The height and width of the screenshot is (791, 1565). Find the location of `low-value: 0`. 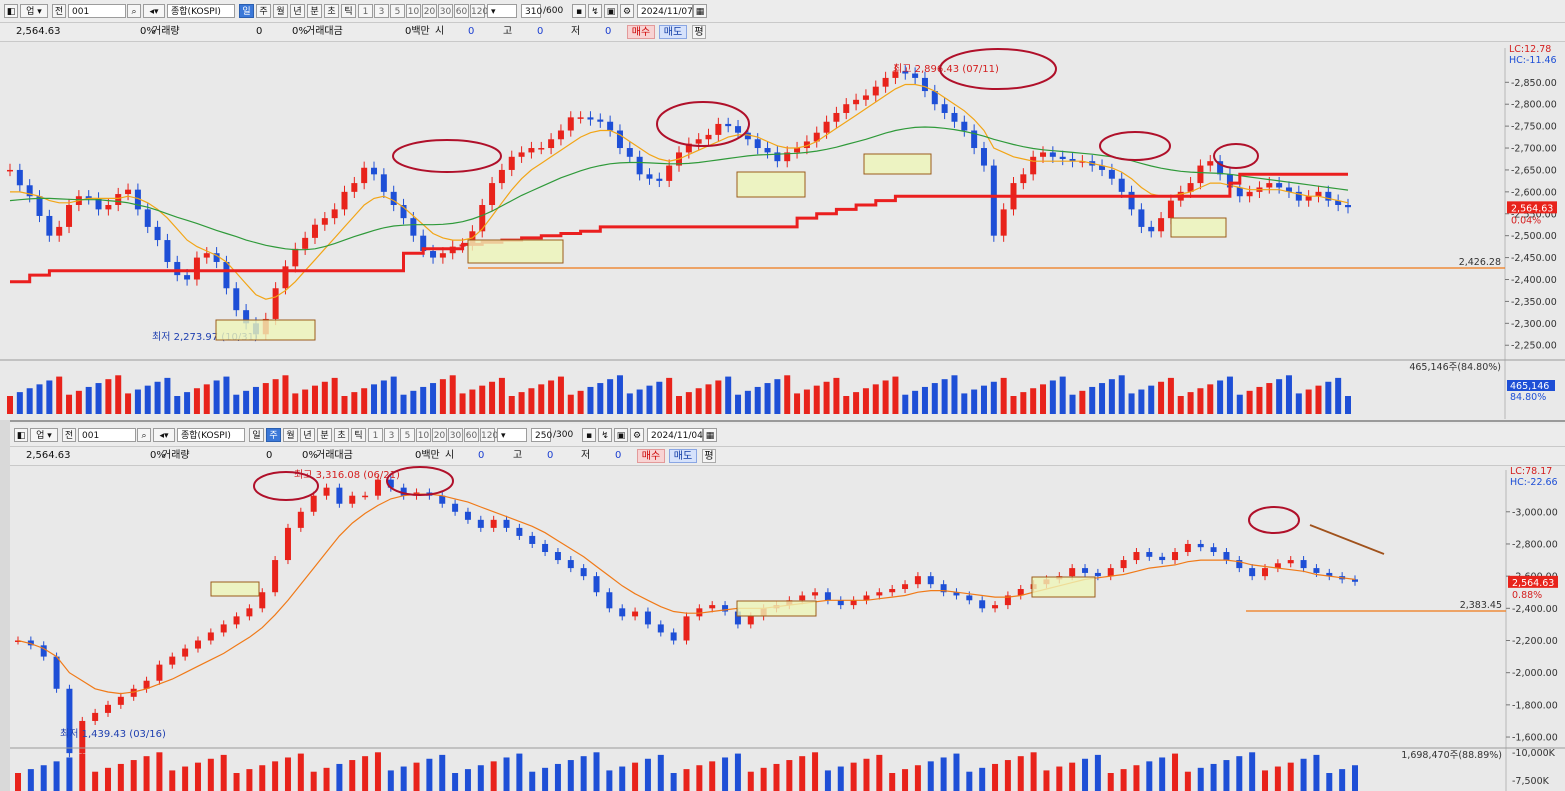

low-value: 0 is located at coordinates (608, 31).